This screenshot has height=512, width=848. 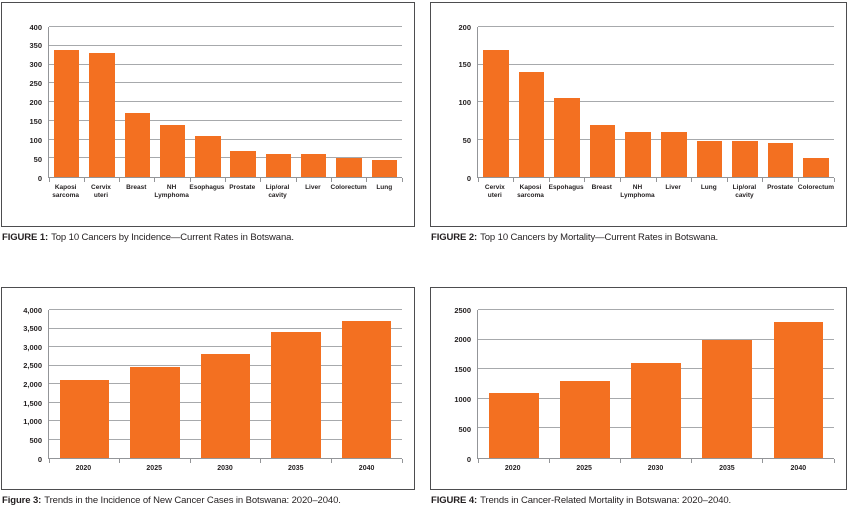 I want to click on x-axis-category-label: NH Lymphoma, so click(x=637, y=192).